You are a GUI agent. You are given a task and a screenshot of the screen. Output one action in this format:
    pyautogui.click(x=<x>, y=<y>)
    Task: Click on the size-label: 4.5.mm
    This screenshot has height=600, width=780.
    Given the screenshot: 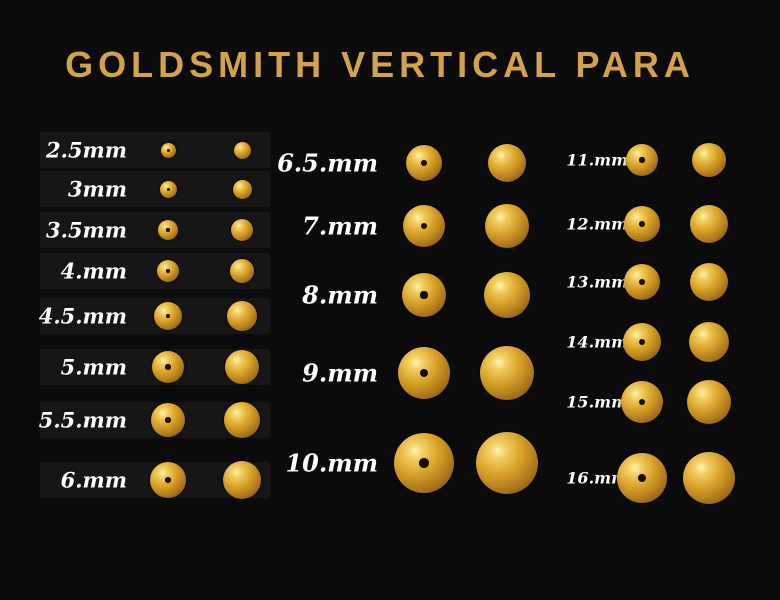 What is the action you would take?
    pyautogui.click(x=82, y=316)
    